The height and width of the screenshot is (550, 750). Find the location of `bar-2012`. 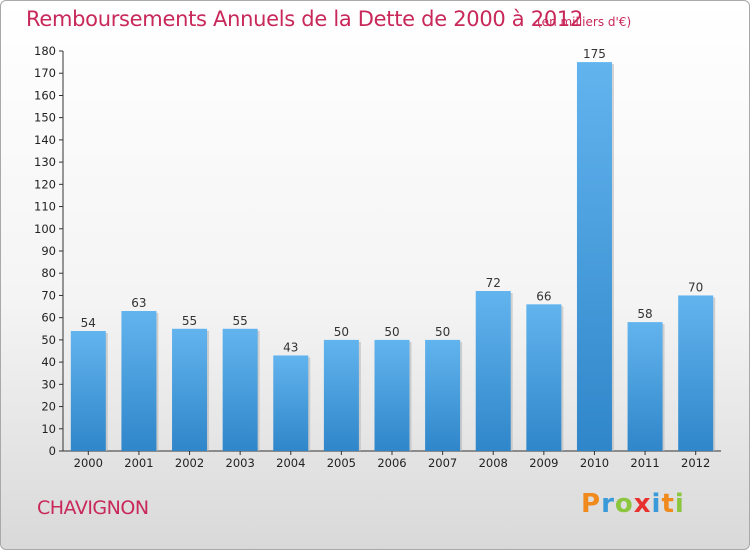

bar-2012 is located at coordinates (696, 373).